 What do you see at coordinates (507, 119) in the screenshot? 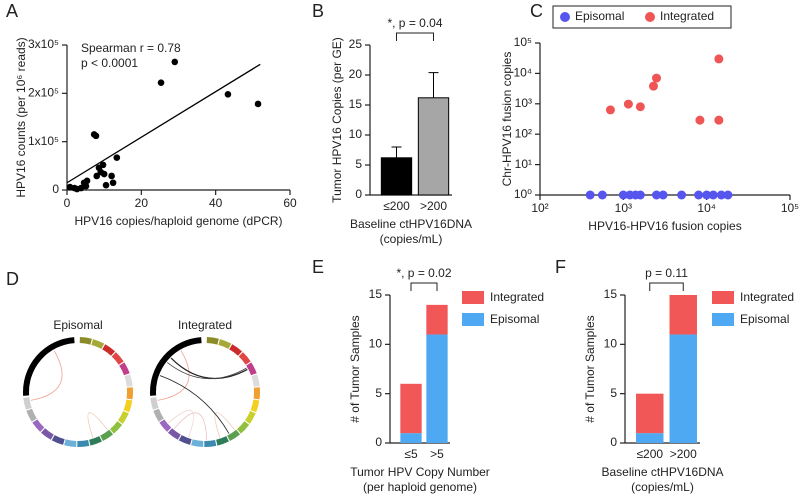
I see `y-axis-label: Chr-HPV16 fusion copies` at bounding box center [507, 119].